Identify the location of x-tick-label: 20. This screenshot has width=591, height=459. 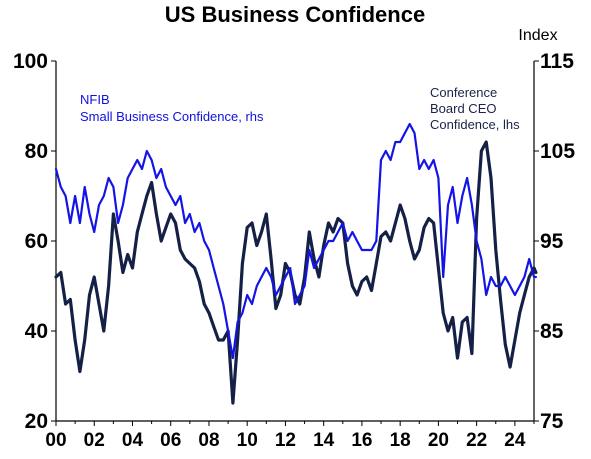
(438, 440).